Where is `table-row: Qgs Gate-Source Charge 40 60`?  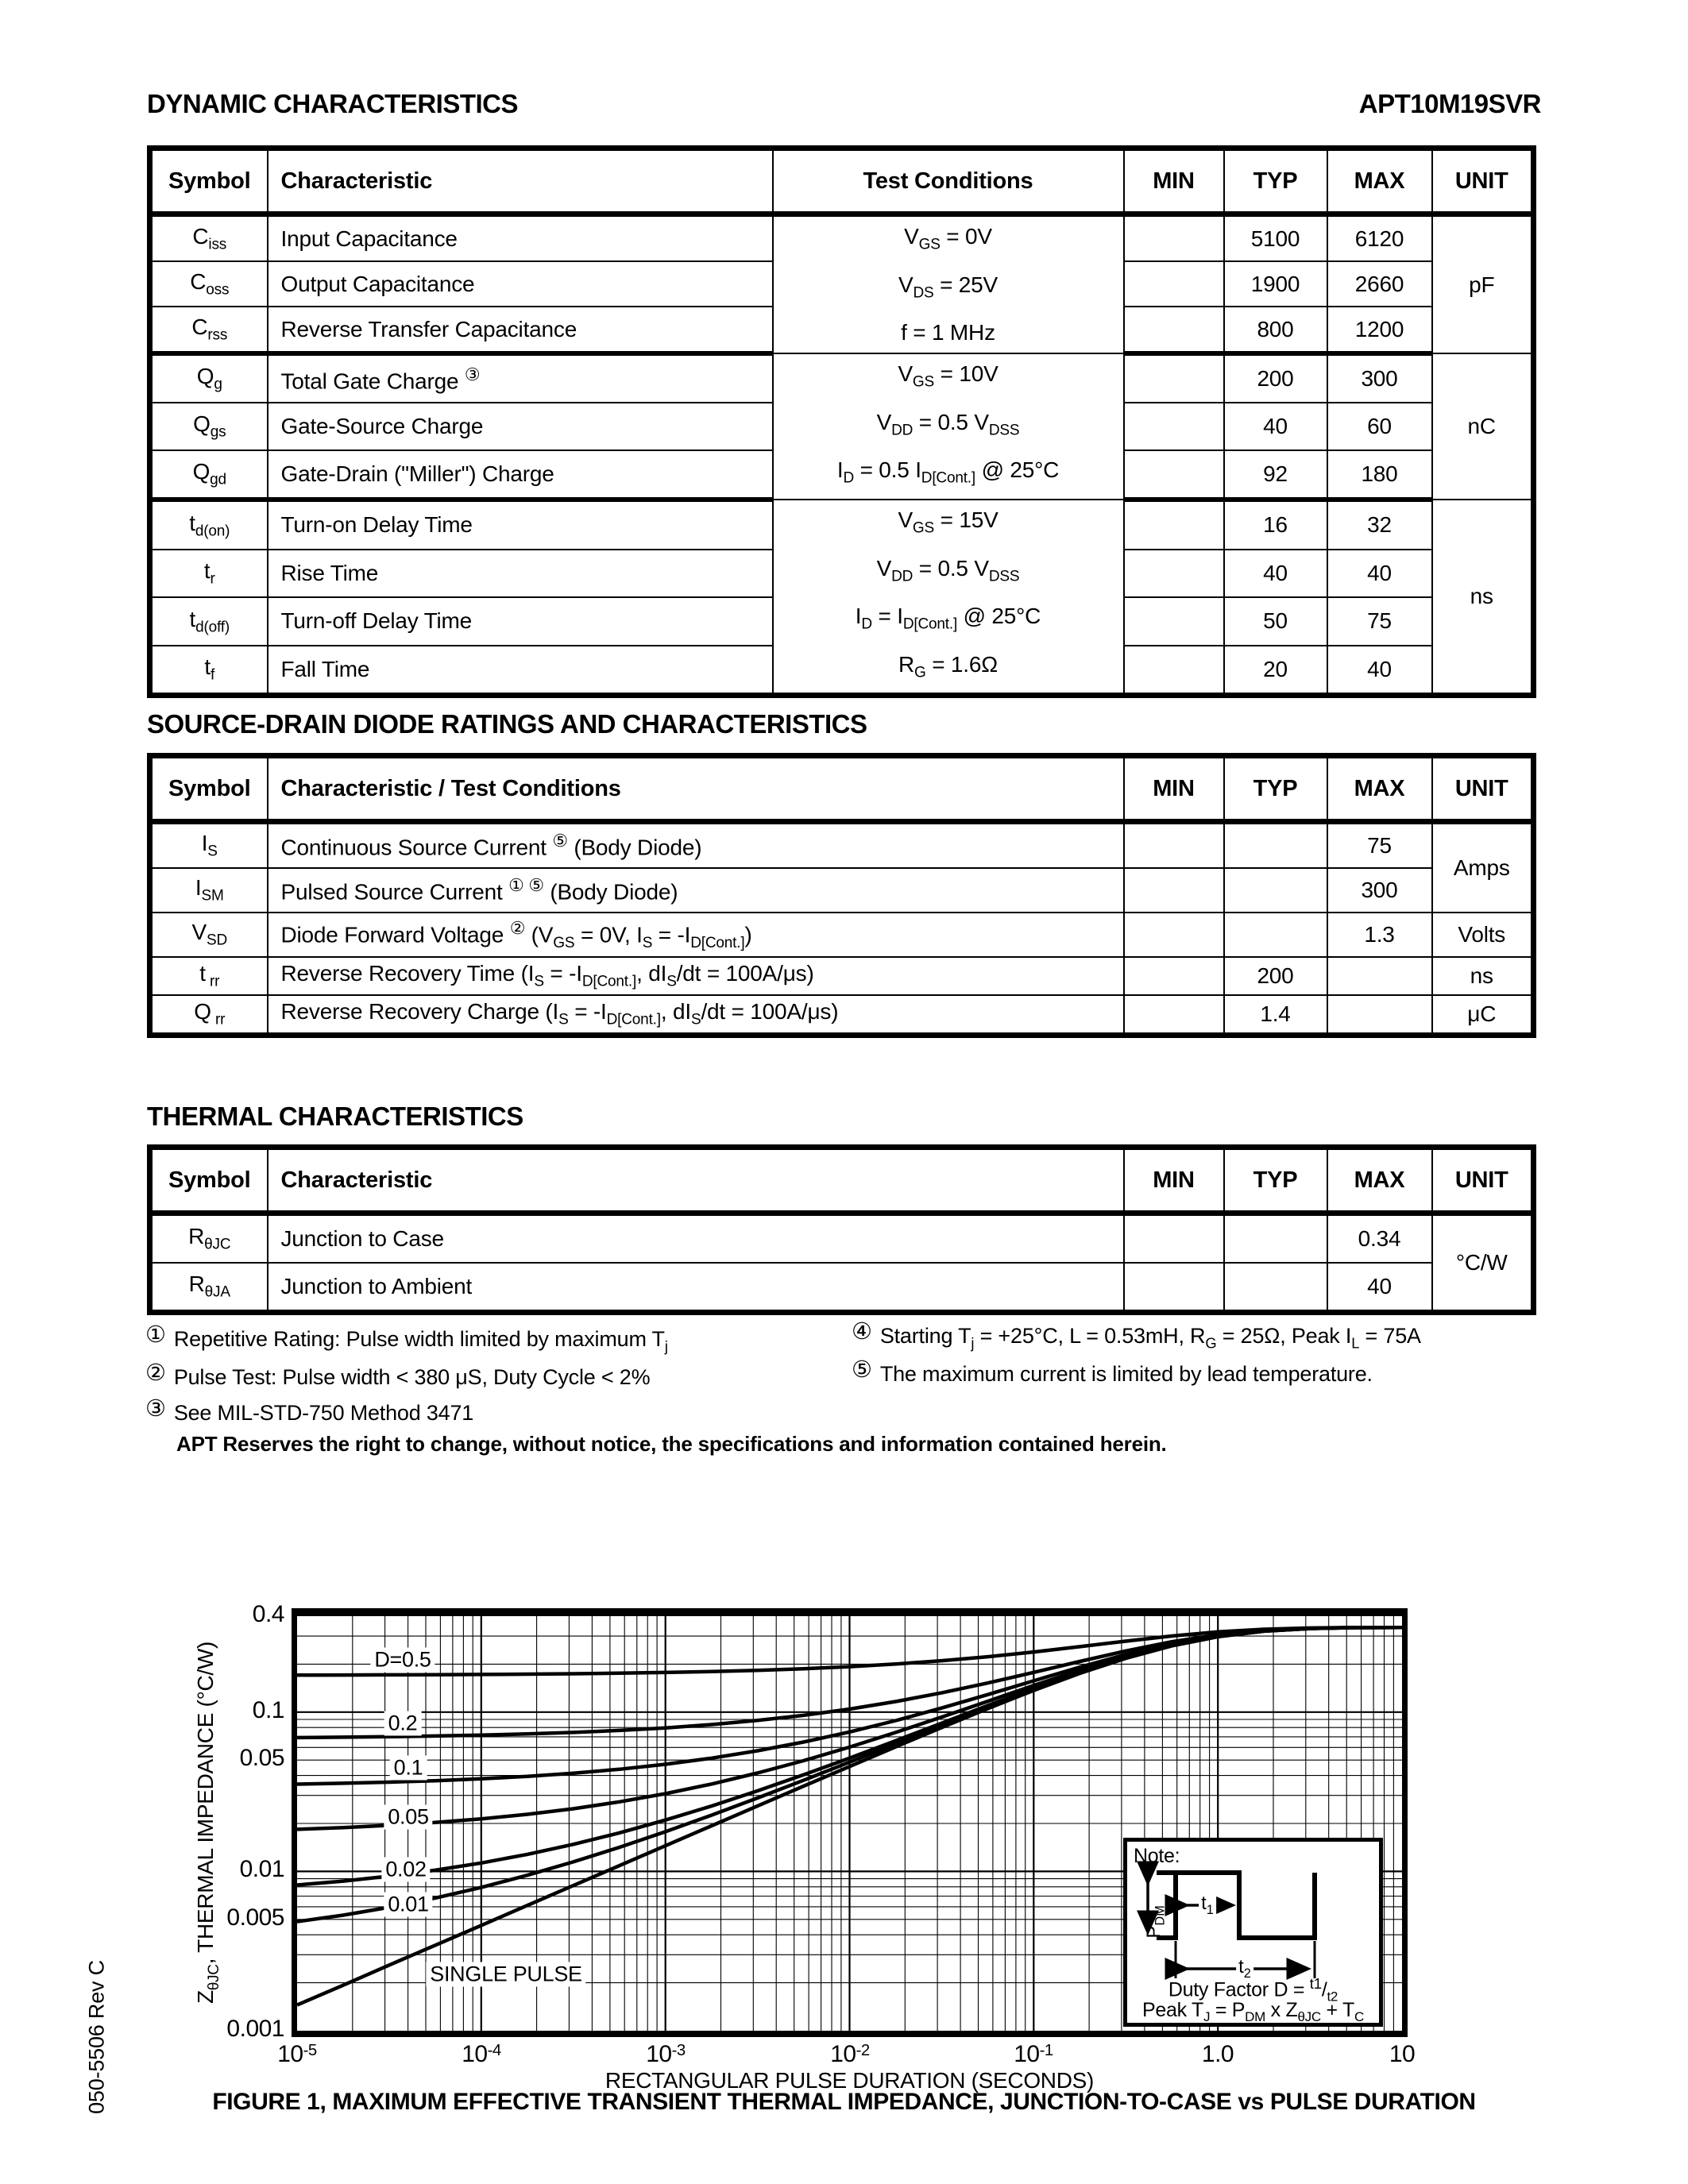
table-row: Qgs Gate-Source Charge 40 60 is located at coordinates (841, 426).